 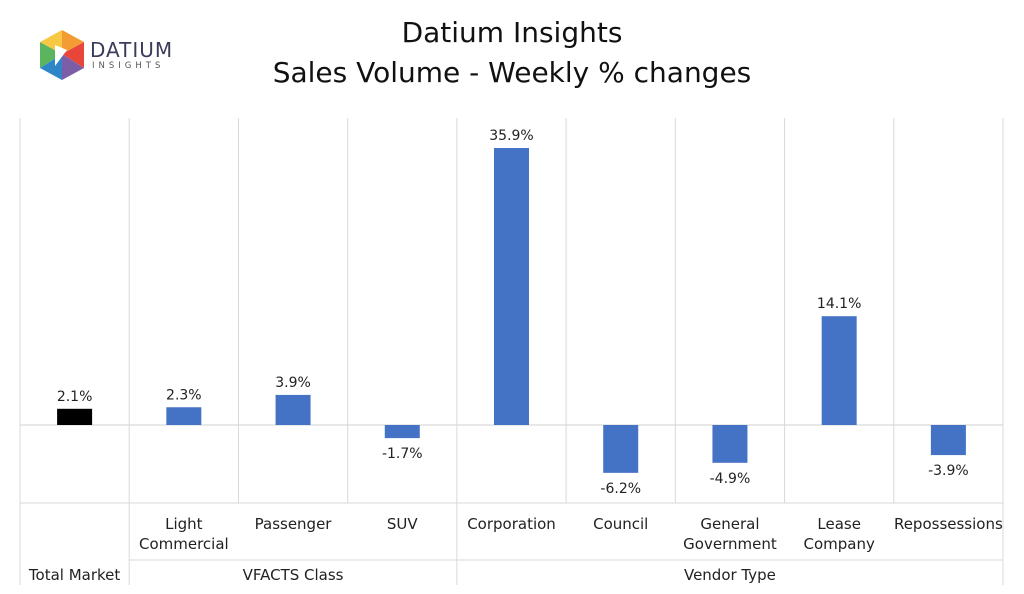 I want to click on data-label: -4.9%, so click(x=730, y=479).